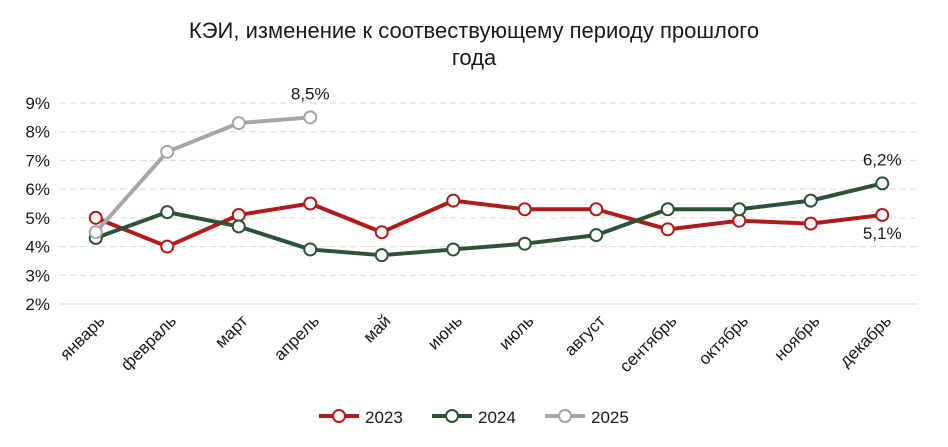  I want to click on legend-item-2025: 2025, so click(587, 417).